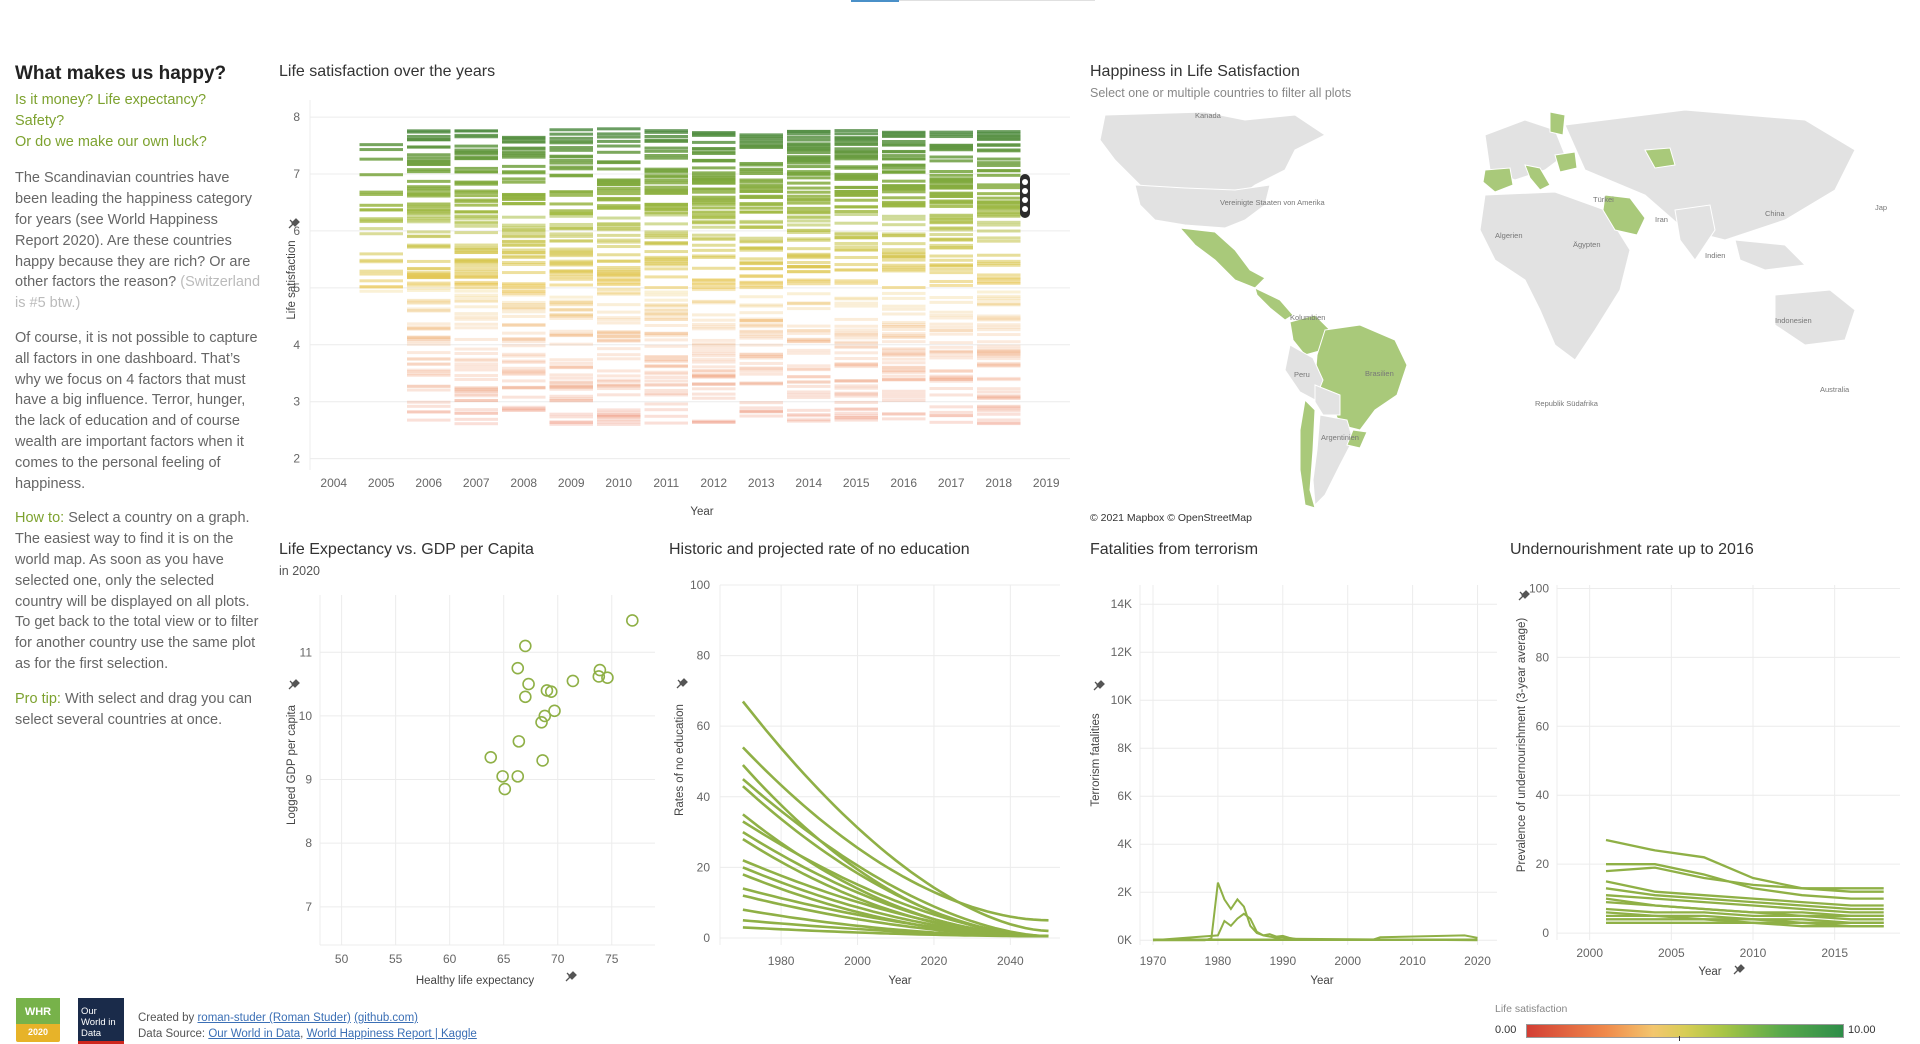 The image size is (1920, 1044). I want to click on author-link: roman-studer (Roman Studer), so click(274, 1018).